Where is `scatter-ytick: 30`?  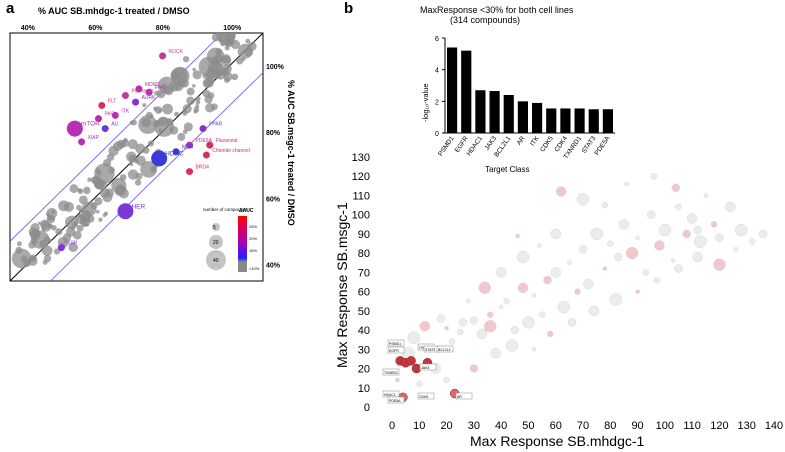 scatter-ytick: 30 is located at coordinates (364, 350).